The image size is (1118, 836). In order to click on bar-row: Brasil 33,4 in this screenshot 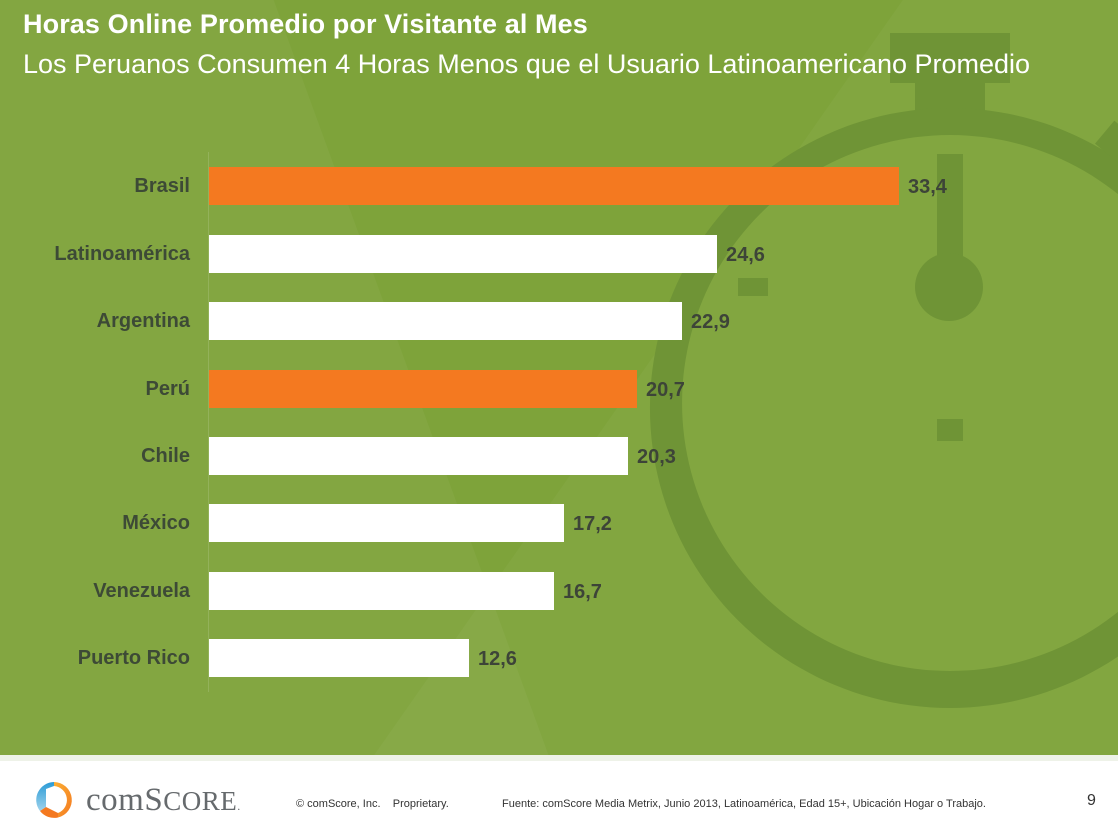, I will do `click(559, 186)`.